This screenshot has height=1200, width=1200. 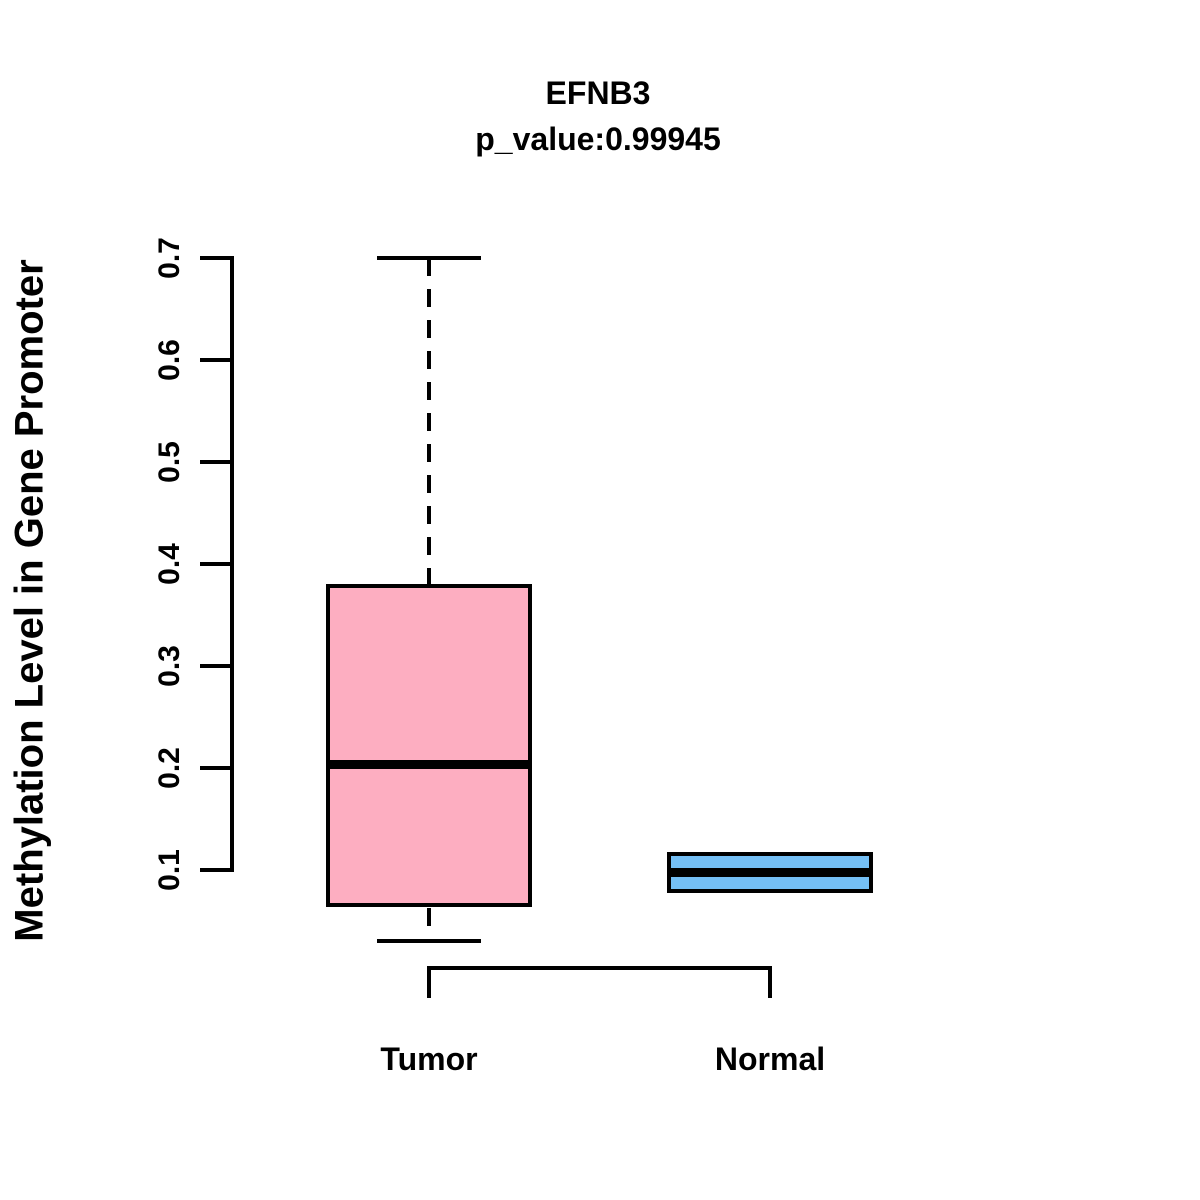 I want to click on tumor-upper-whisker-cap, so click(x=429, y=258).